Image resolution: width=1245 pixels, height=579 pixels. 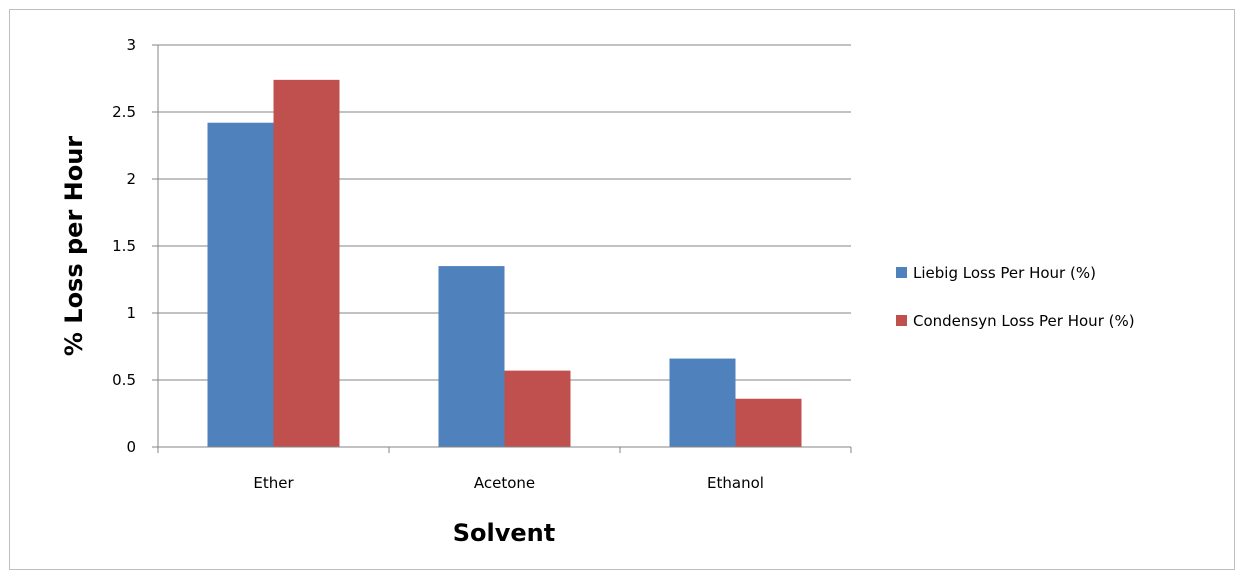 What do you see at coordinates (537, 408) in the screenshot?
I see `bar-acetone-condensyn` at bounding box center [537, 408].